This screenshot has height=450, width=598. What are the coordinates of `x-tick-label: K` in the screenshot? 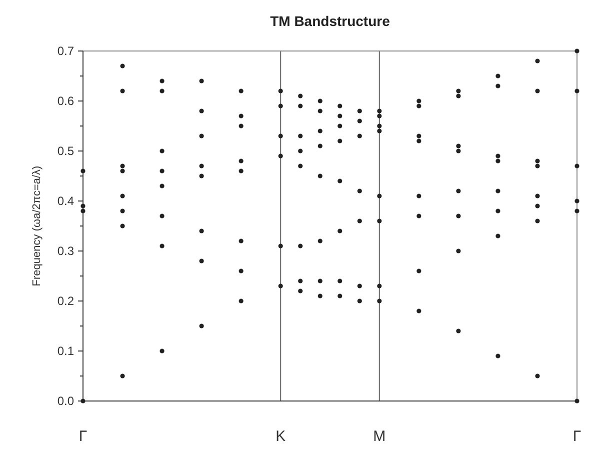 It's located at (281, 436).